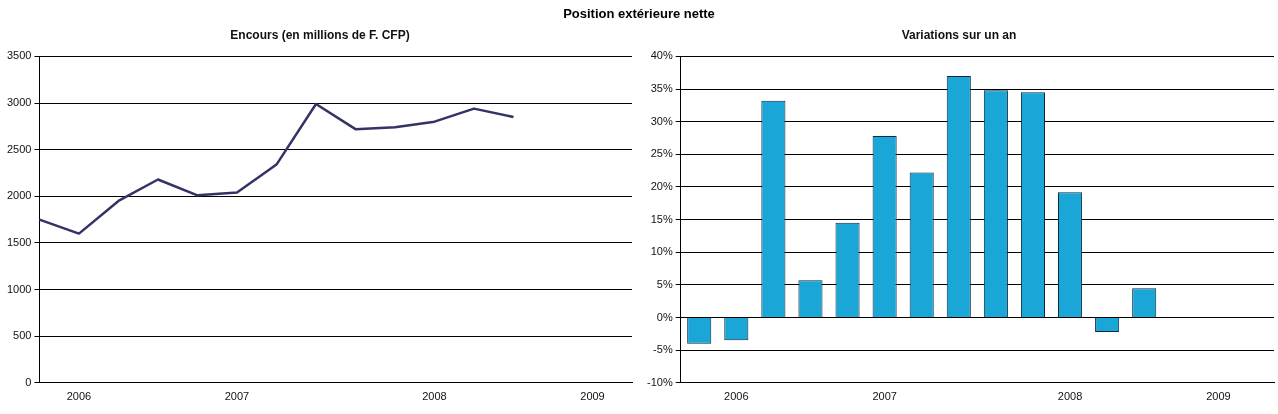 Image resolution: width=1278 pixels, height=414 pixels. Describe the element at coordinates (19, 148) in the screenshot. I see `y-tick-label: 2500` at that location.